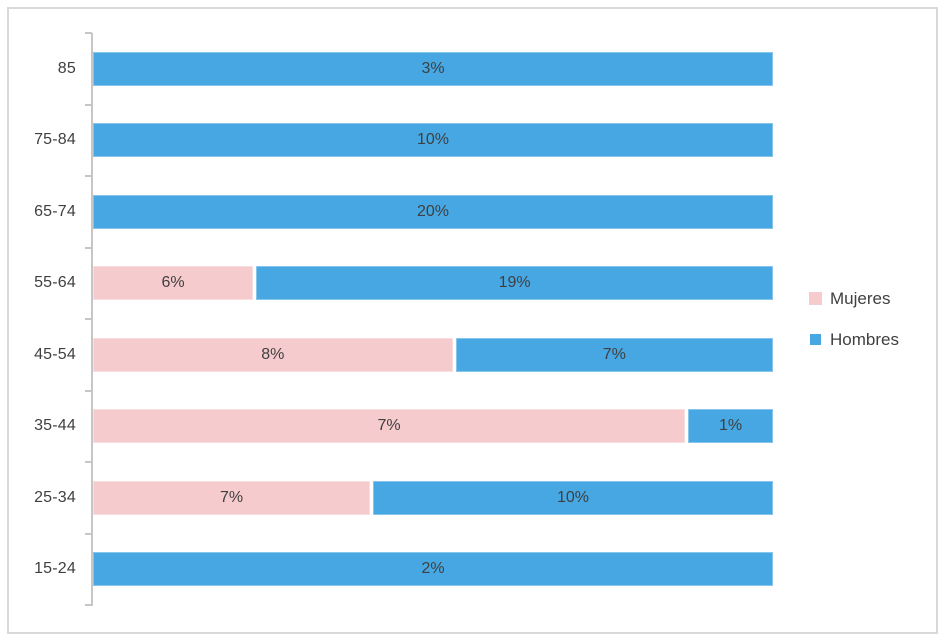 This screenshot has height=641, width=945. I want to click on category-label: 35-44, so click(55, 426).